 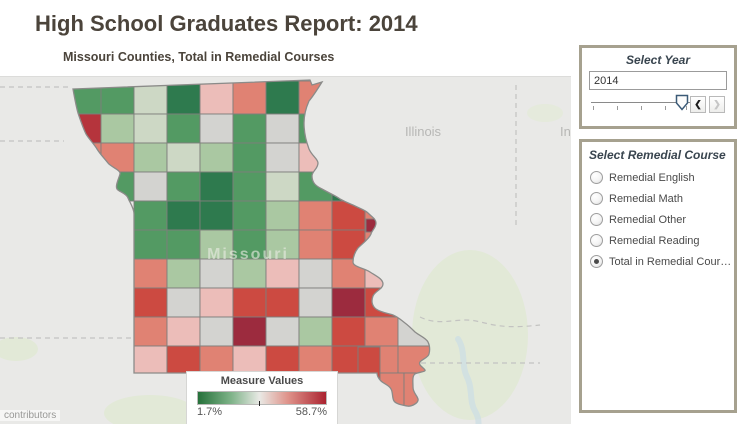 I want to click on next-year-button: ❯, so click(x=717, y=104).